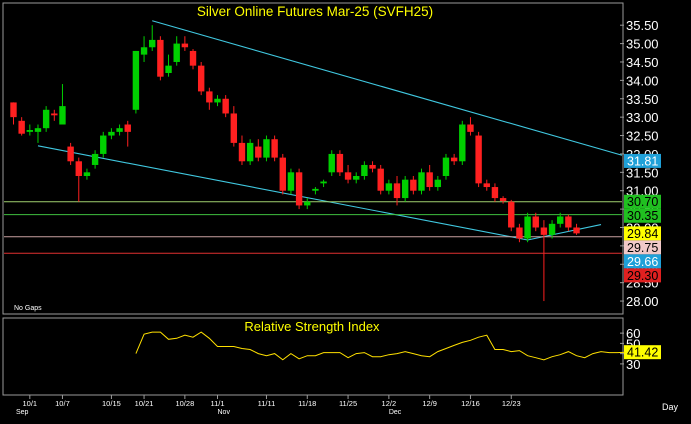  I want to click on price-tick-label: 33.00, so click(642, 117).